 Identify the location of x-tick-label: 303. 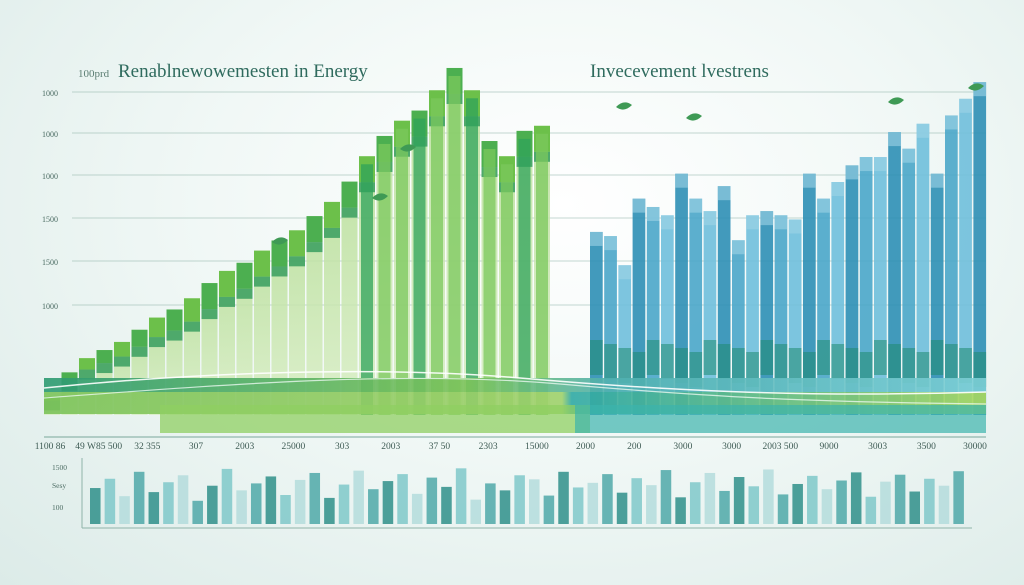
(342, 447).